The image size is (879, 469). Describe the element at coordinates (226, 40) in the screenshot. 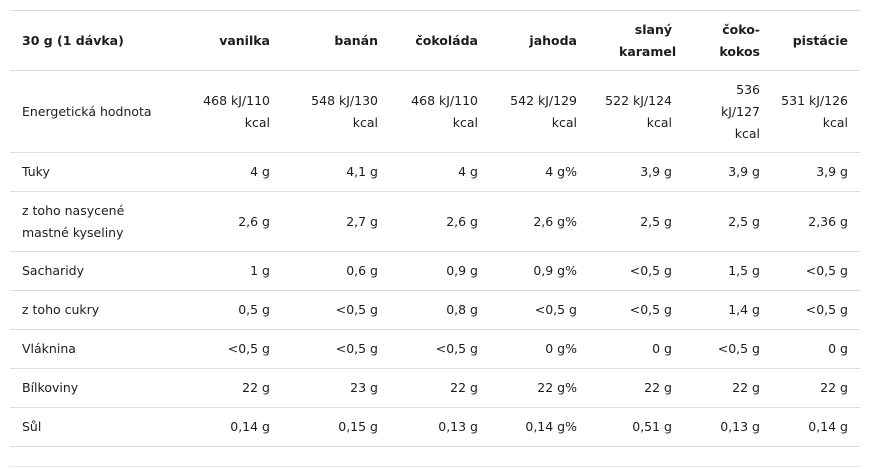

I see `header-vanilka: vanilka` at that location.